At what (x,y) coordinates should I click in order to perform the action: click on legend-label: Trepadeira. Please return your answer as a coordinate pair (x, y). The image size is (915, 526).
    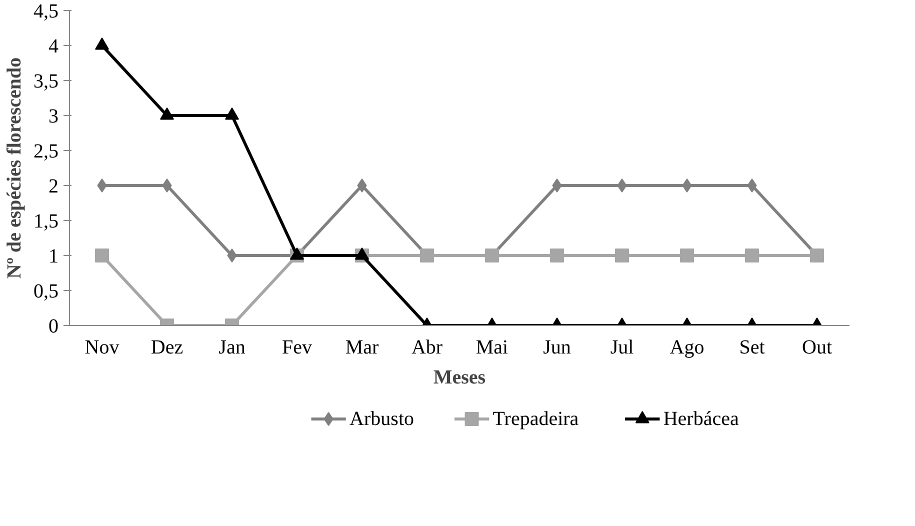
    Looking at the image, I should click on (535, 419).